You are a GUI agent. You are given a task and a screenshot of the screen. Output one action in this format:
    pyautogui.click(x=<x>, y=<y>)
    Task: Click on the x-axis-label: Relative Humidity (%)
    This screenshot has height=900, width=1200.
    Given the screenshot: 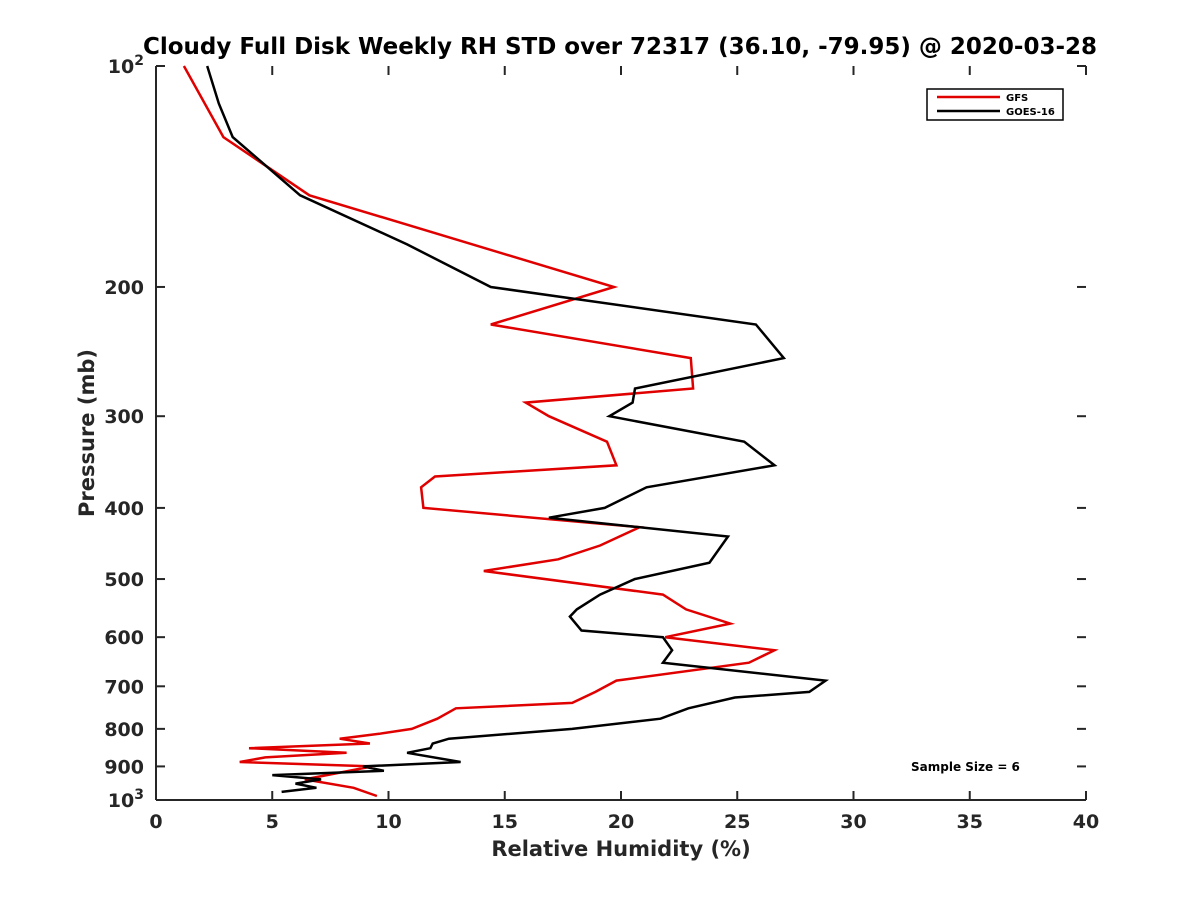 What is the action you would take?
    pyautogui.click(x=620, y=849)
    